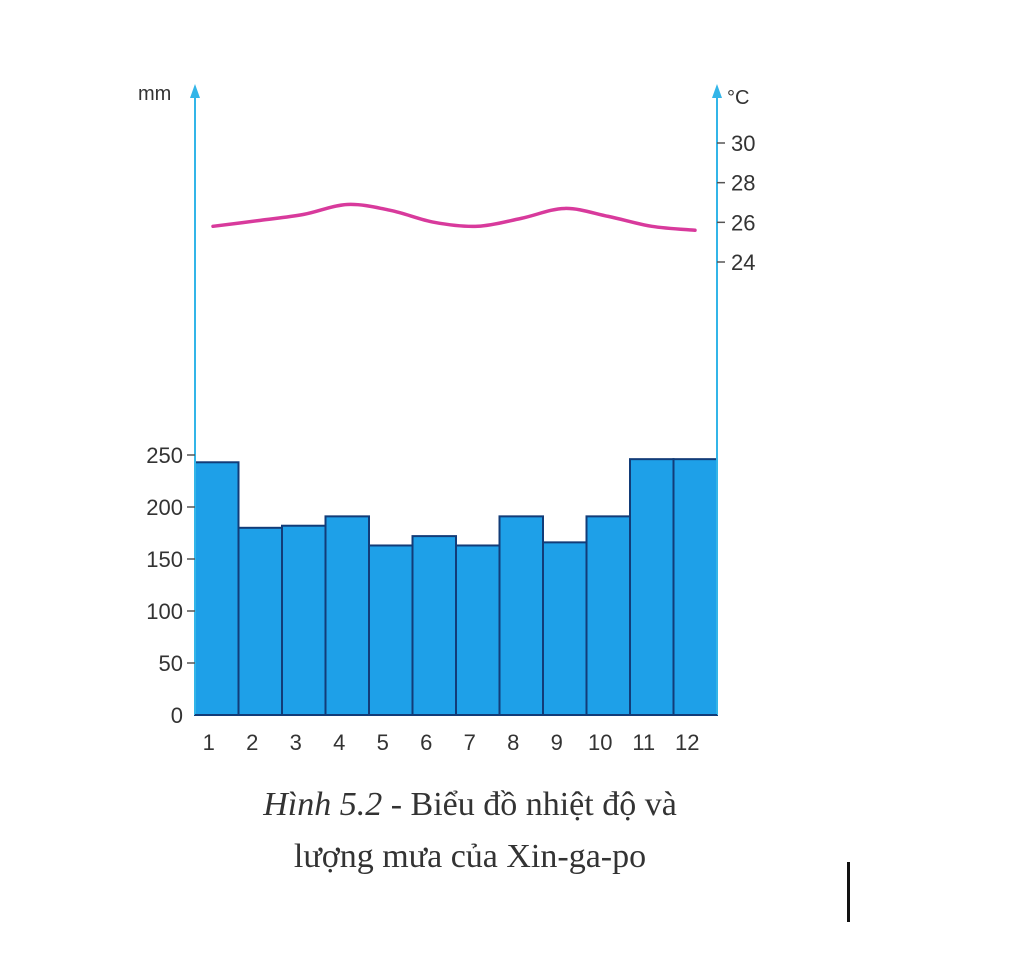  I want to click on x-tick-label: 4, so click(339, 742).